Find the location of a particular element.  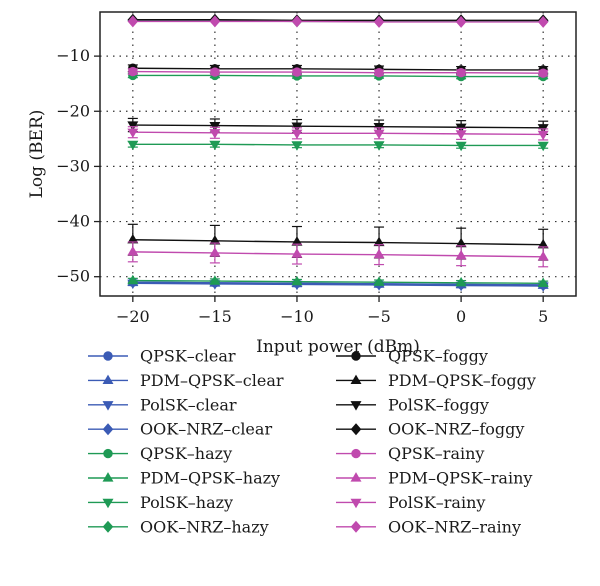

legend-label: QPSK–foggy is located at coordinates (438, 356).